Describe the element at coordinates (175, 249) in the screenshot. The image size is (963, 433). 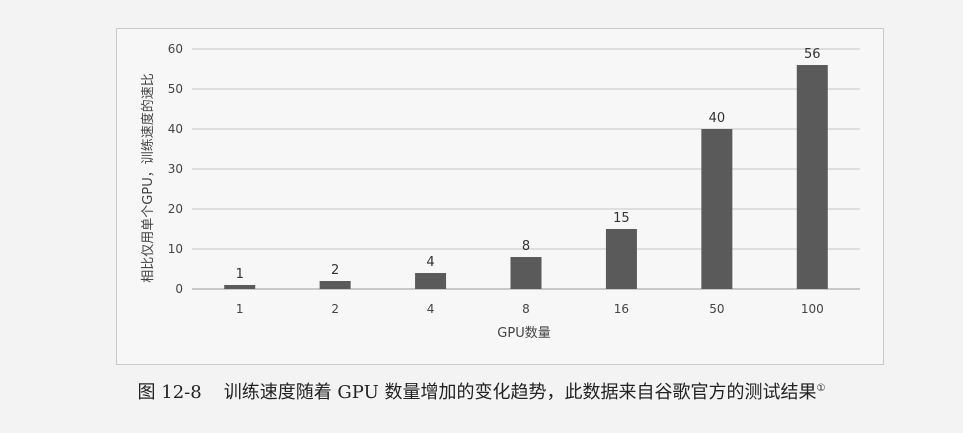
I see `y-tick-label: 10` at that location.